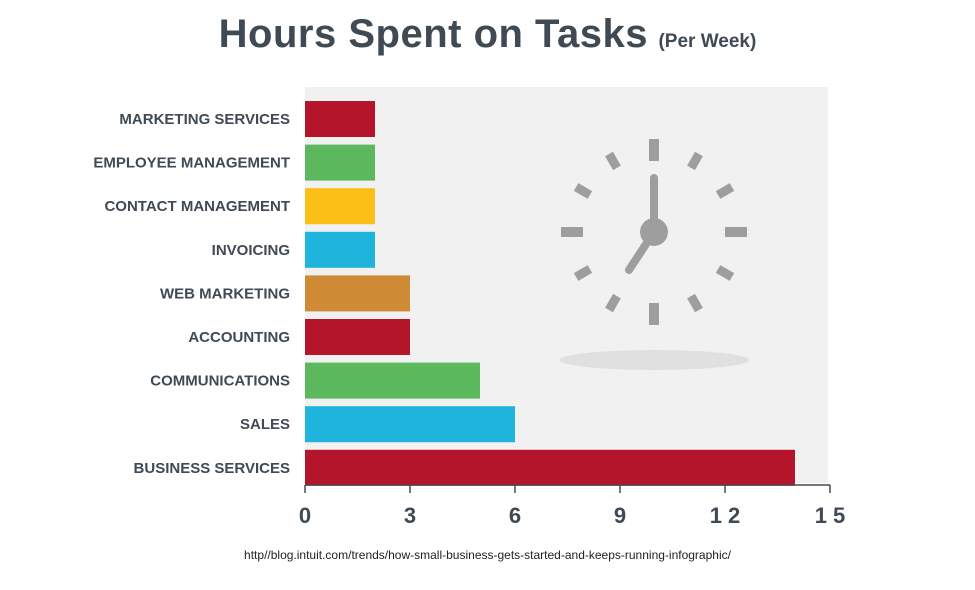 The width and height of the screenshot is (975, 590). What do you see at coordinates (204, 119) in the screenshot?
I see `category-label: MARKETING SERVICES` at bounding box center [204, 119].